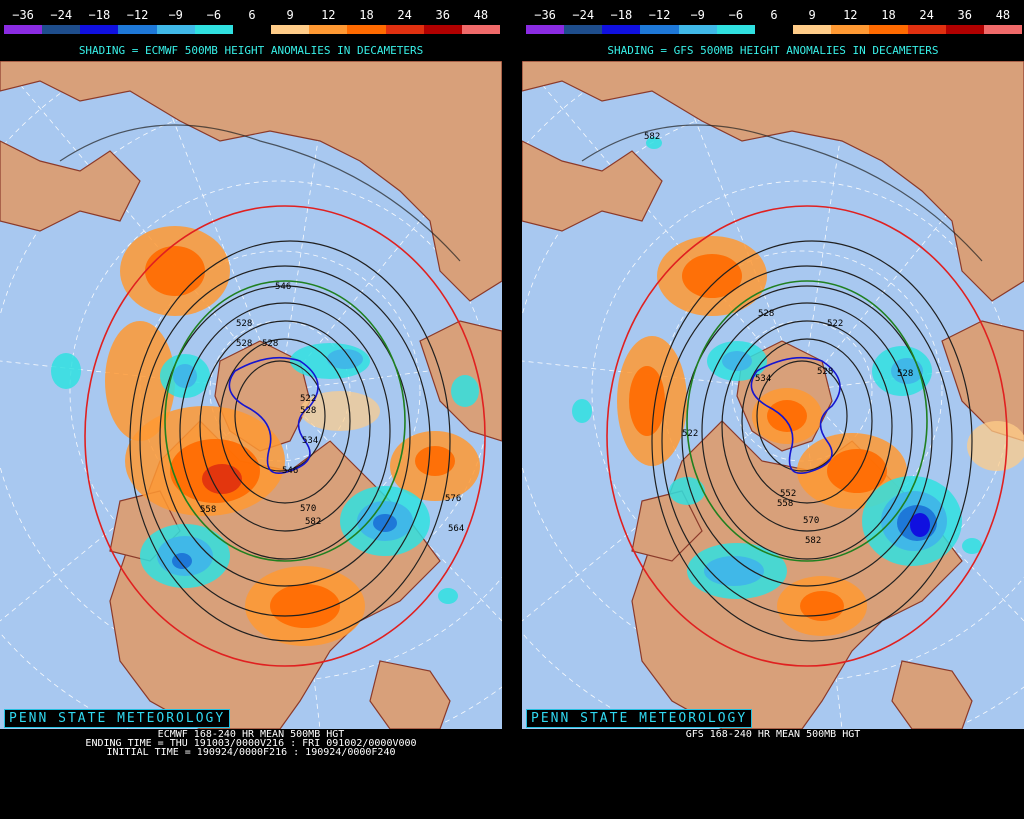  Describe the element at coordinates (964, 15) in the screenshot. I see `scale-label: 36` at that location.